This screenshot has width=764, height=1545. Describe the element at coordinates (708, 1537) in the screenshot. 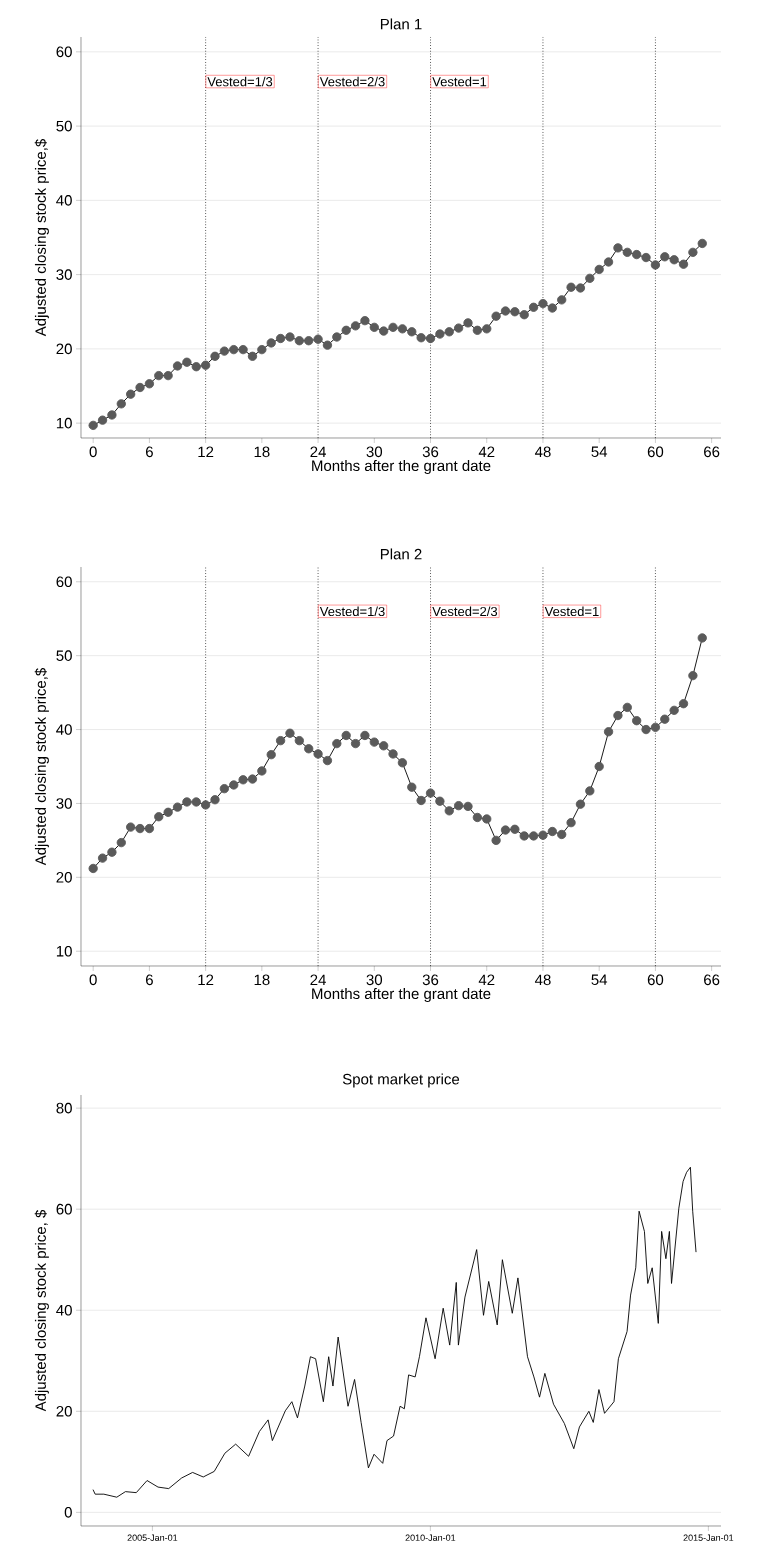

I see `x-tick-label: 2015-Jan-01` at that location.